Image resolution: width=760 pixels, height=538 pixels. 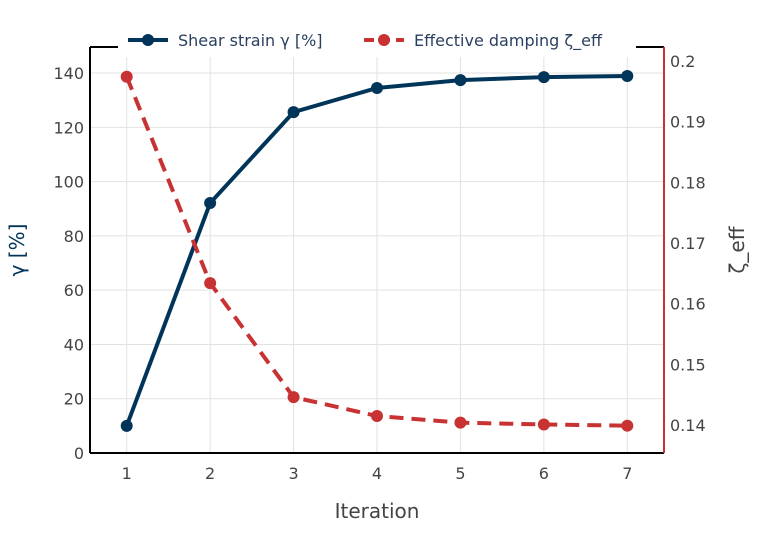 I want to click on y2-tick-label: 0.17, so click(x=688, y=243).